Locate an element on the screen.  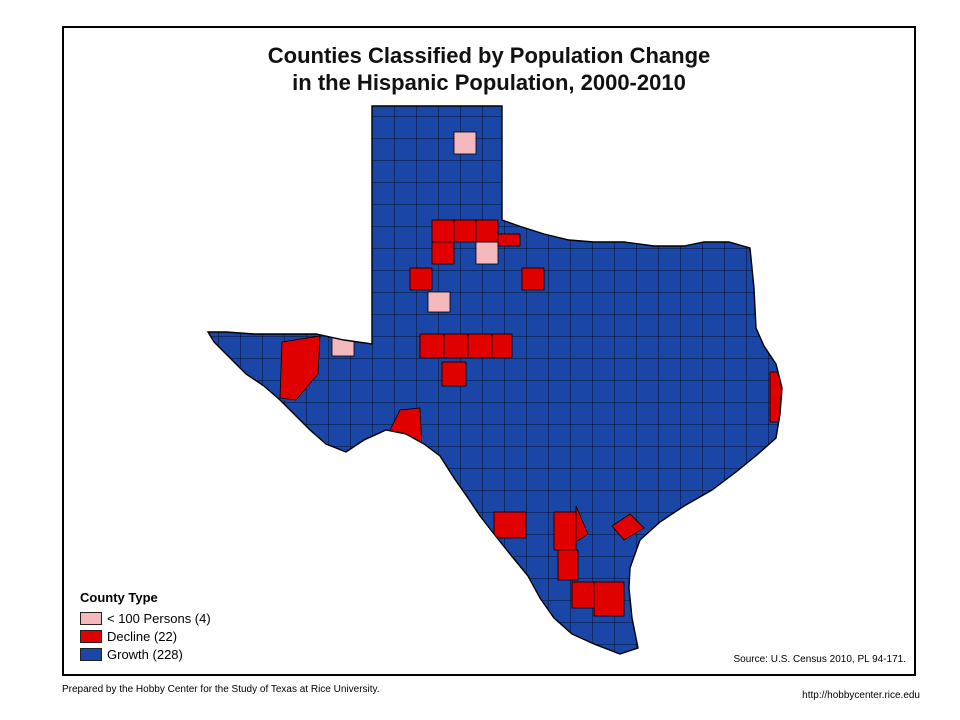
source-note: Source: U.S. Census 2010, PL 94-171. is located at coordinates (819, 659).